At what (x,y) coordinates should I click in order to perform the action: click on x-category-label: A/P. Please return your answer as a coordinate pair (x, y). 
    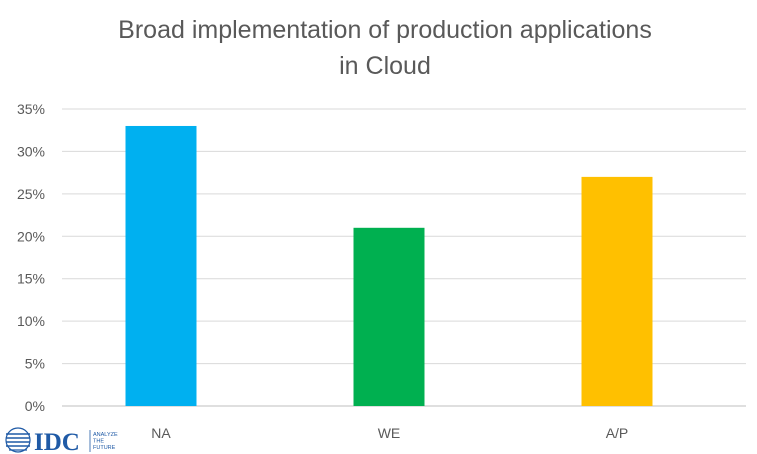
    Looking at the image, I should click on (617, 433).